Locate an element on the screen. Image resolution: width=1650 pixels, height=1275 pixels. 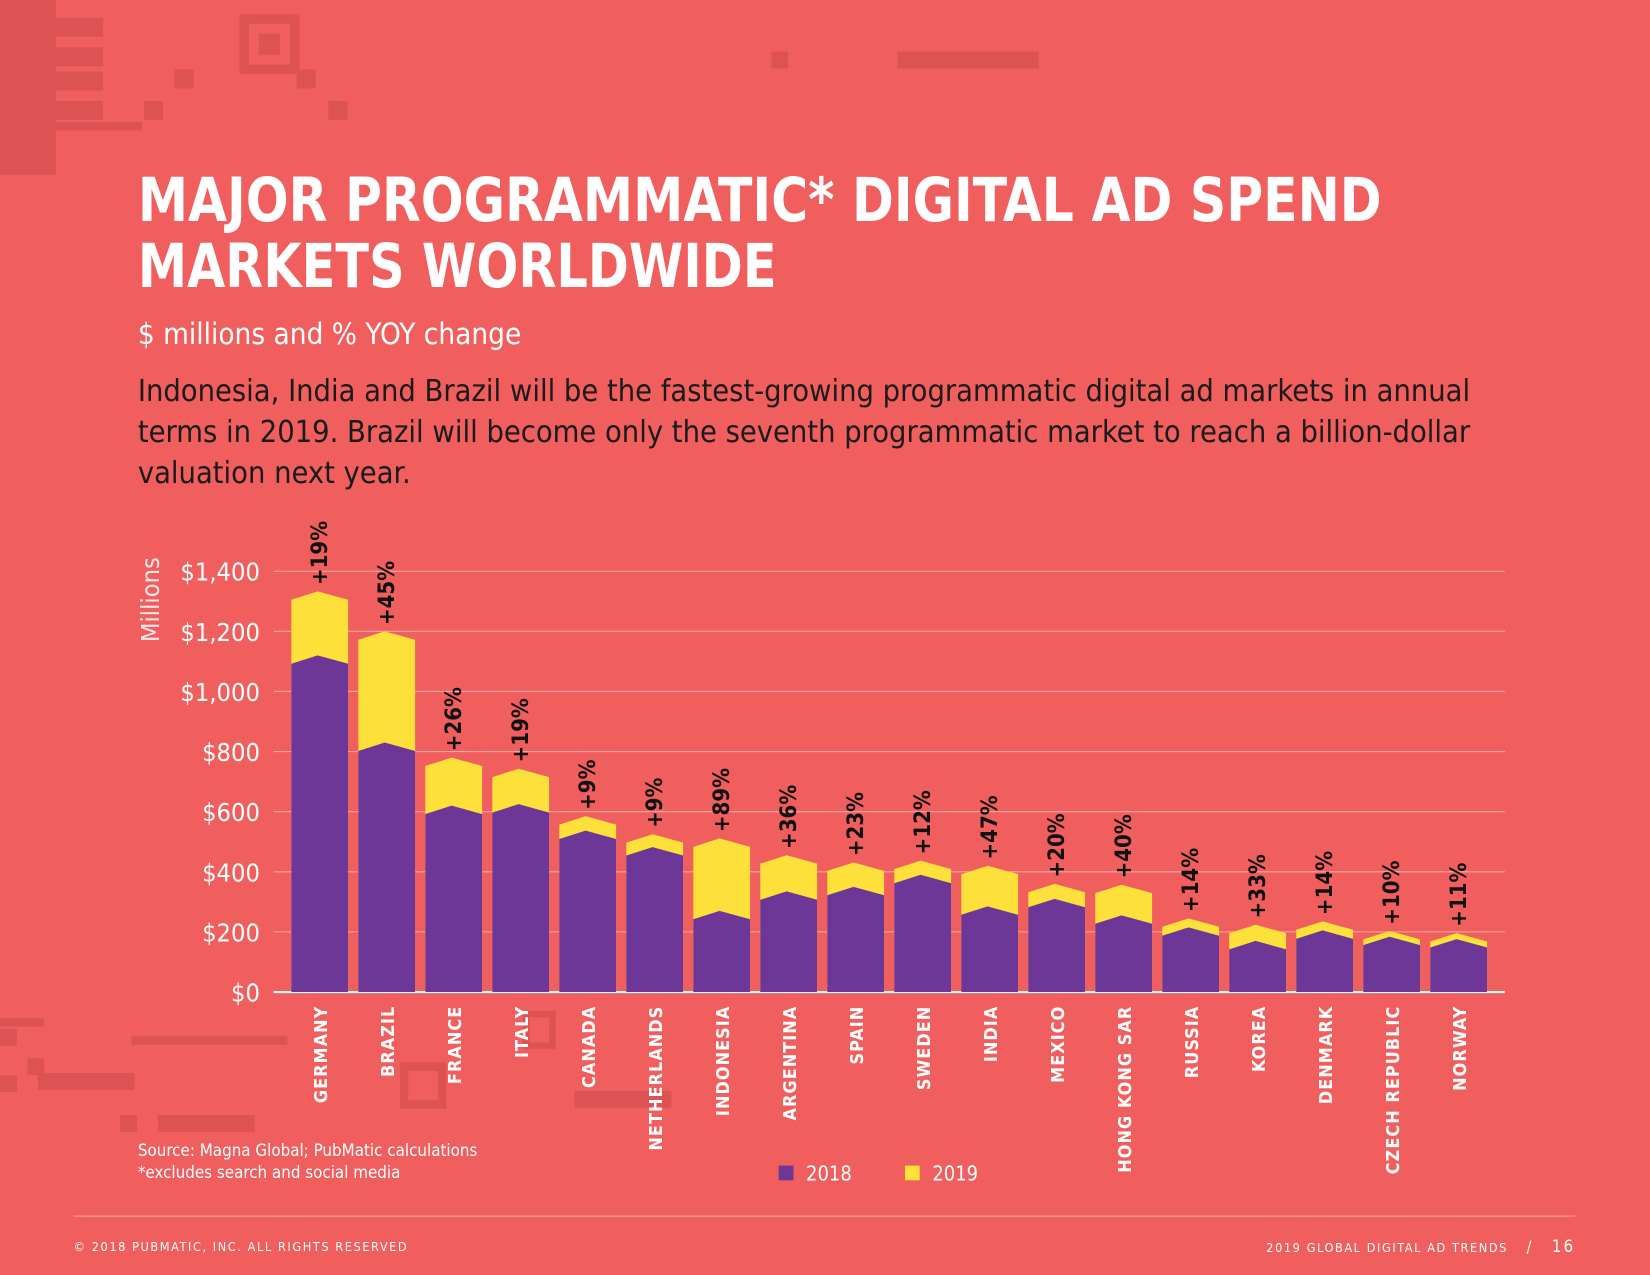
x-tick-label: CZECH REPUBLIC is located at coordinates (1393, 1090).